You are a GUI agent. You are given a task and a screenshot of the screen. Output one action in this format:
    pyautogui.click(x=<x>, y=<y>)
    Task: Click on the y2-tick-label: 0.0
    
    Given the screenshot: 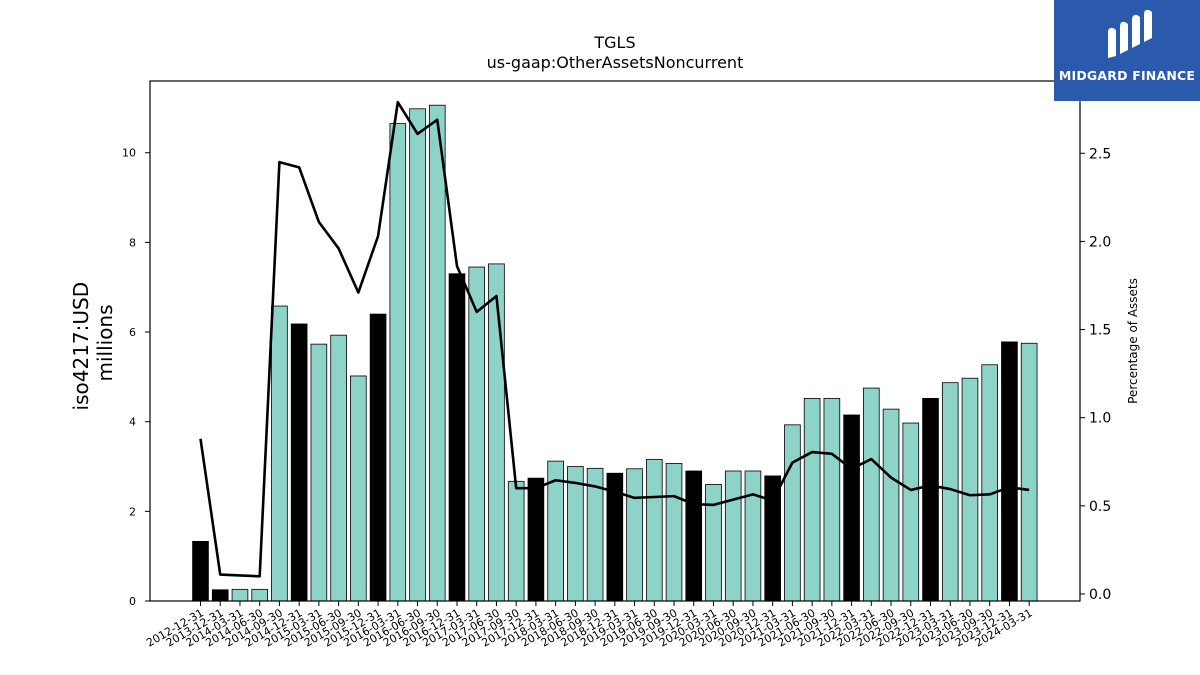 What is the action you would take?
    pyautogui.click(x=1100, y=595)
    